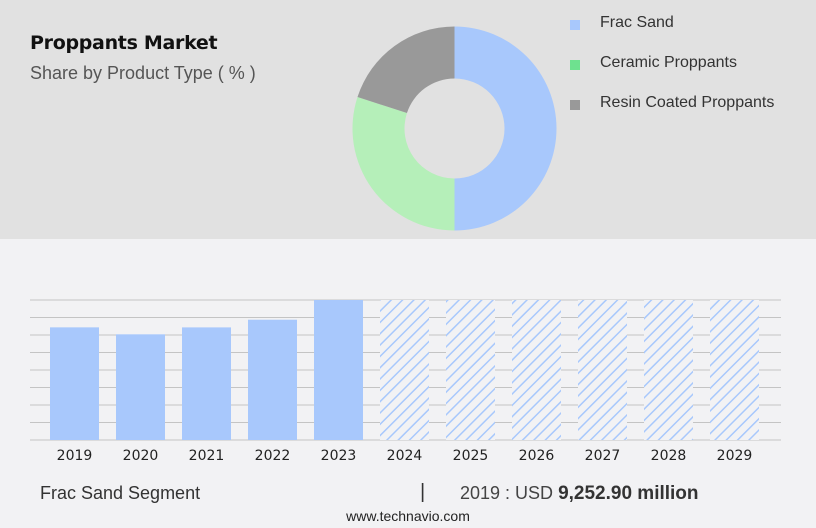 The height and width of the screenshot is (528, 816). I want to click on value-amount: 9,252.90 million, so click(628, 493).